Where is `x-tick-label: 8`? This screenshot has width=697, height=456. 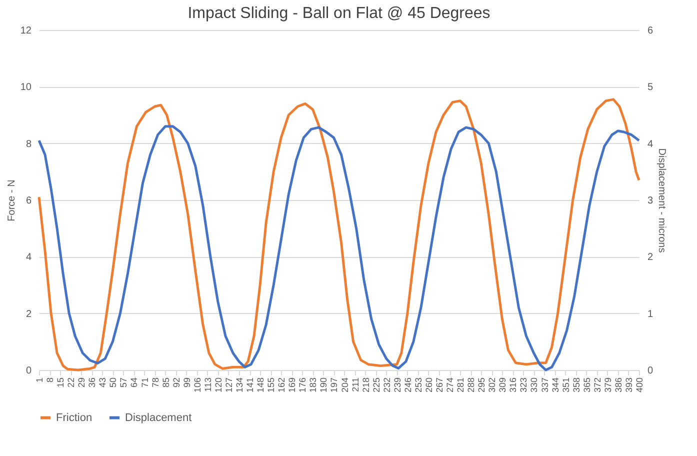 x-tick-label: 8 is located at coordinates (50, 380).